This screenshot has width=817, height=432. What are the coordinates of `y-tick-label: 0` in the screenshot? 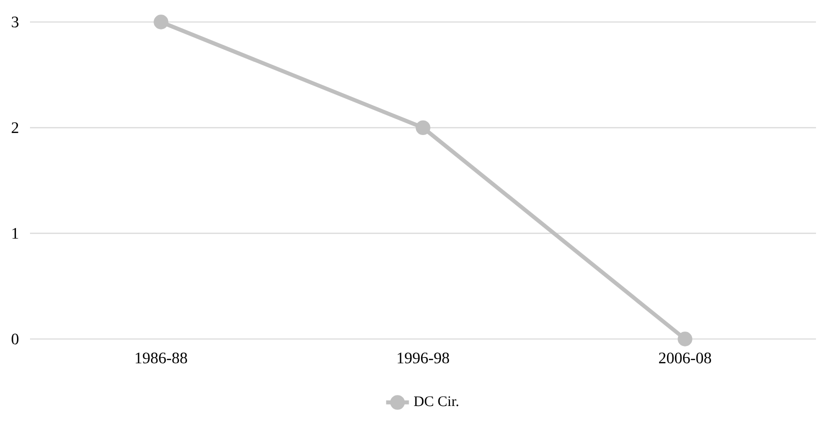 It's located at (15, 339).